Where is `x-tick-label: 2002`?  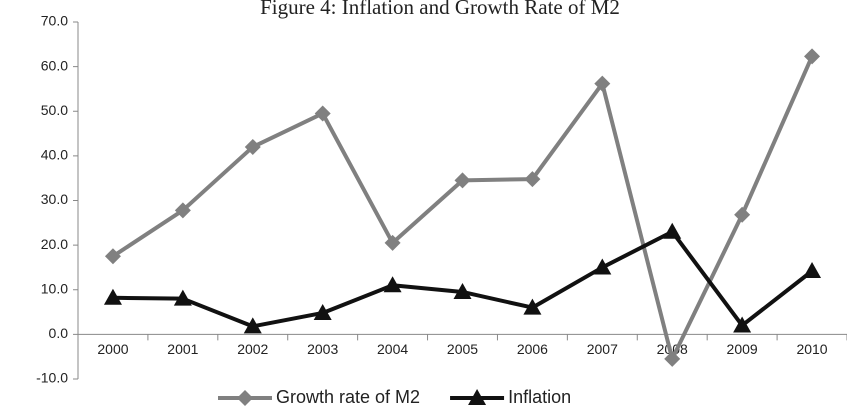 x-tick-label: 2002 is located at coordinates (252, 349).